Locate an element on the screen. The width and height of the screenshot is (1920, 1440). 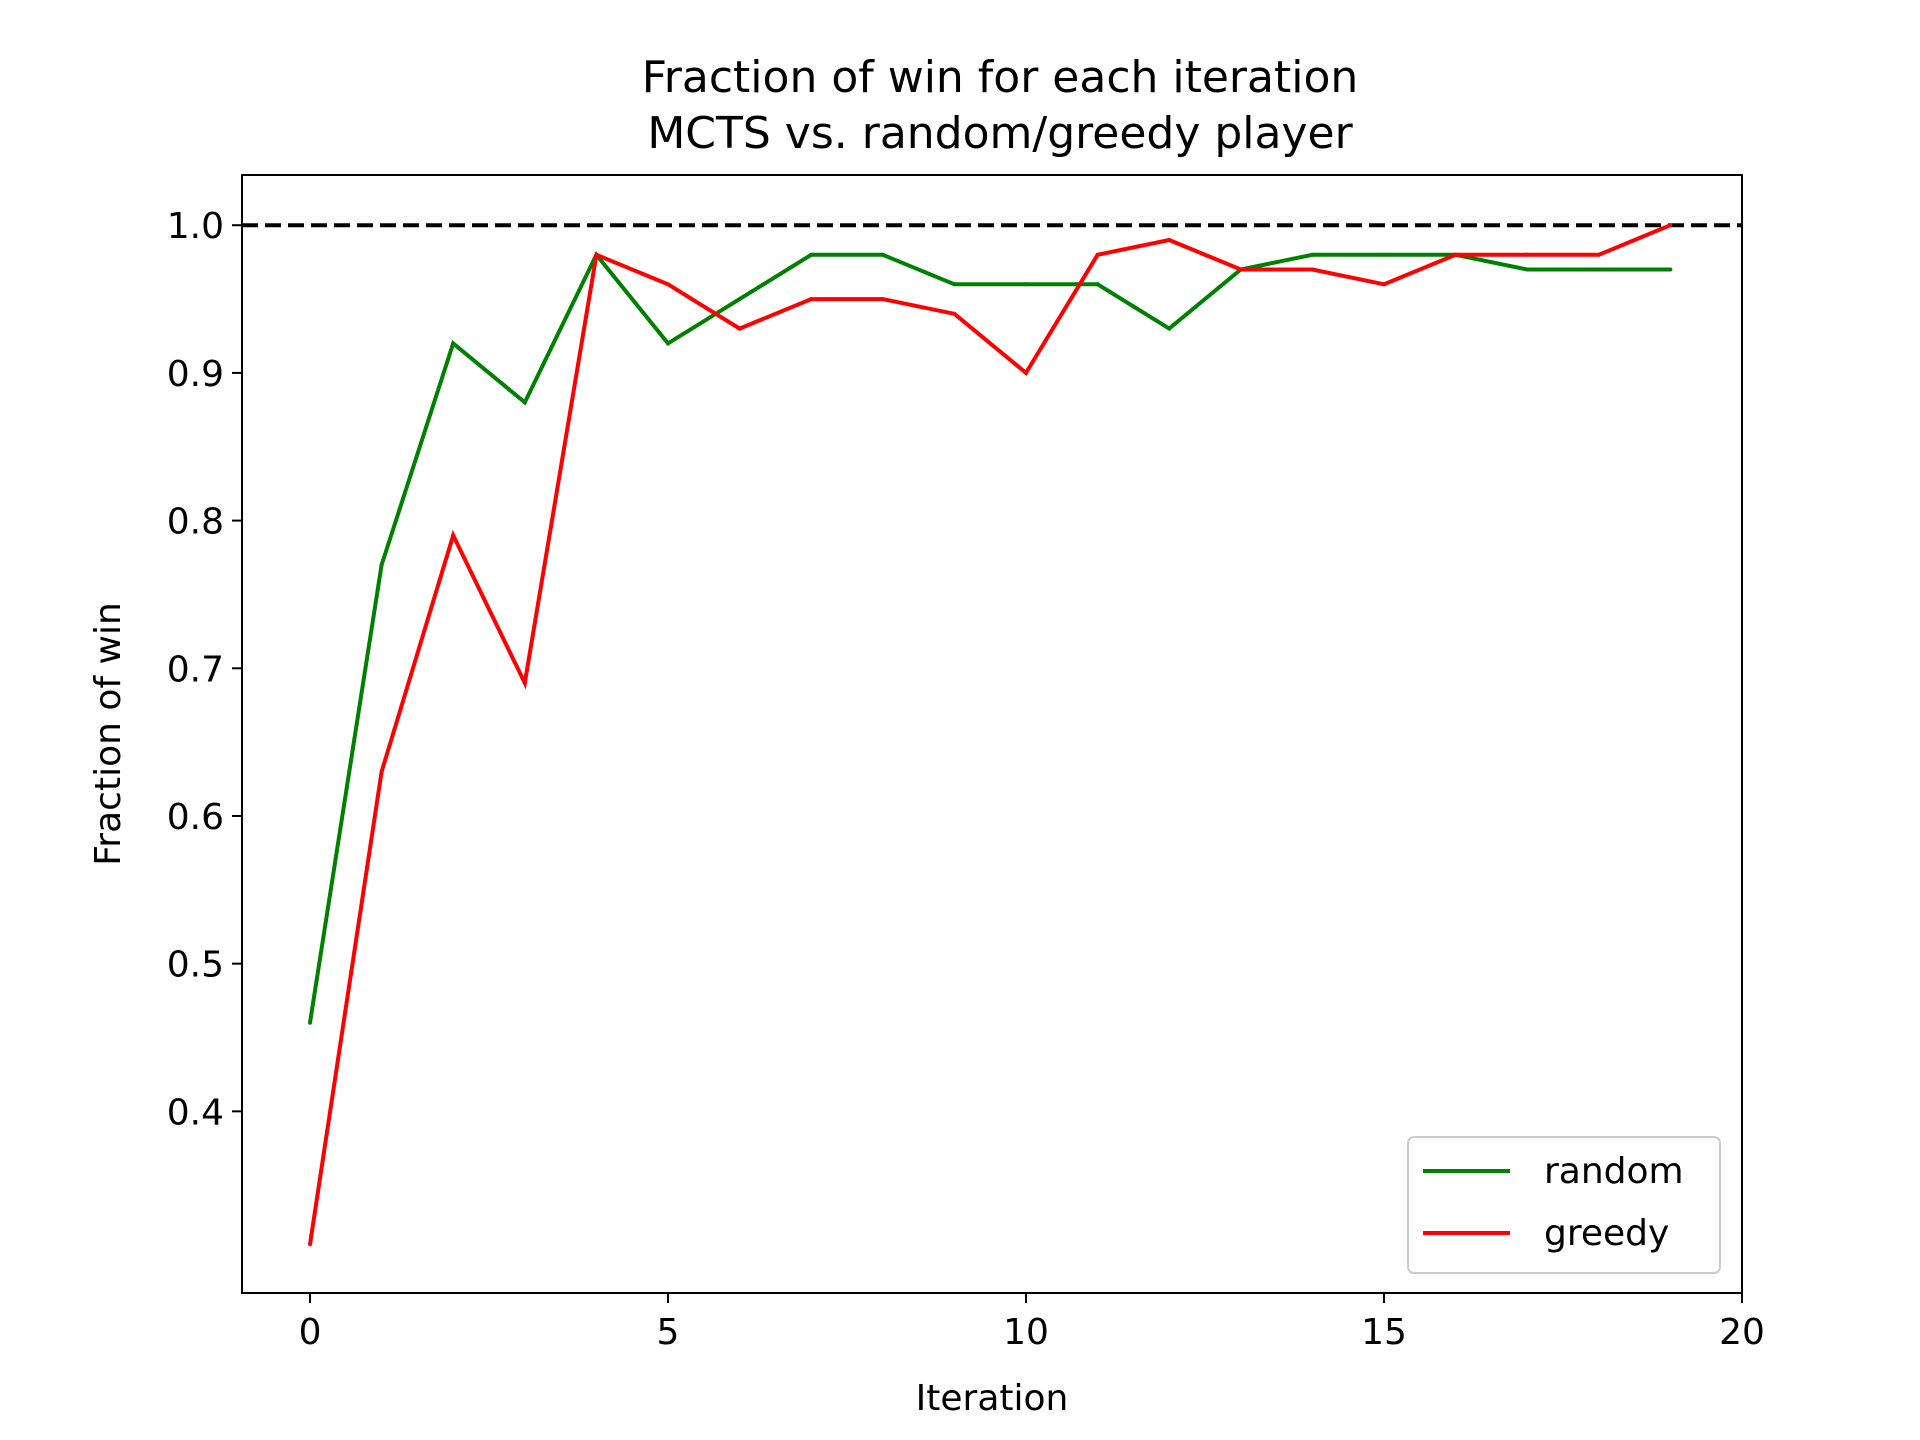
y-tick-label: 0.4 is located at coordinates (195, 1112).